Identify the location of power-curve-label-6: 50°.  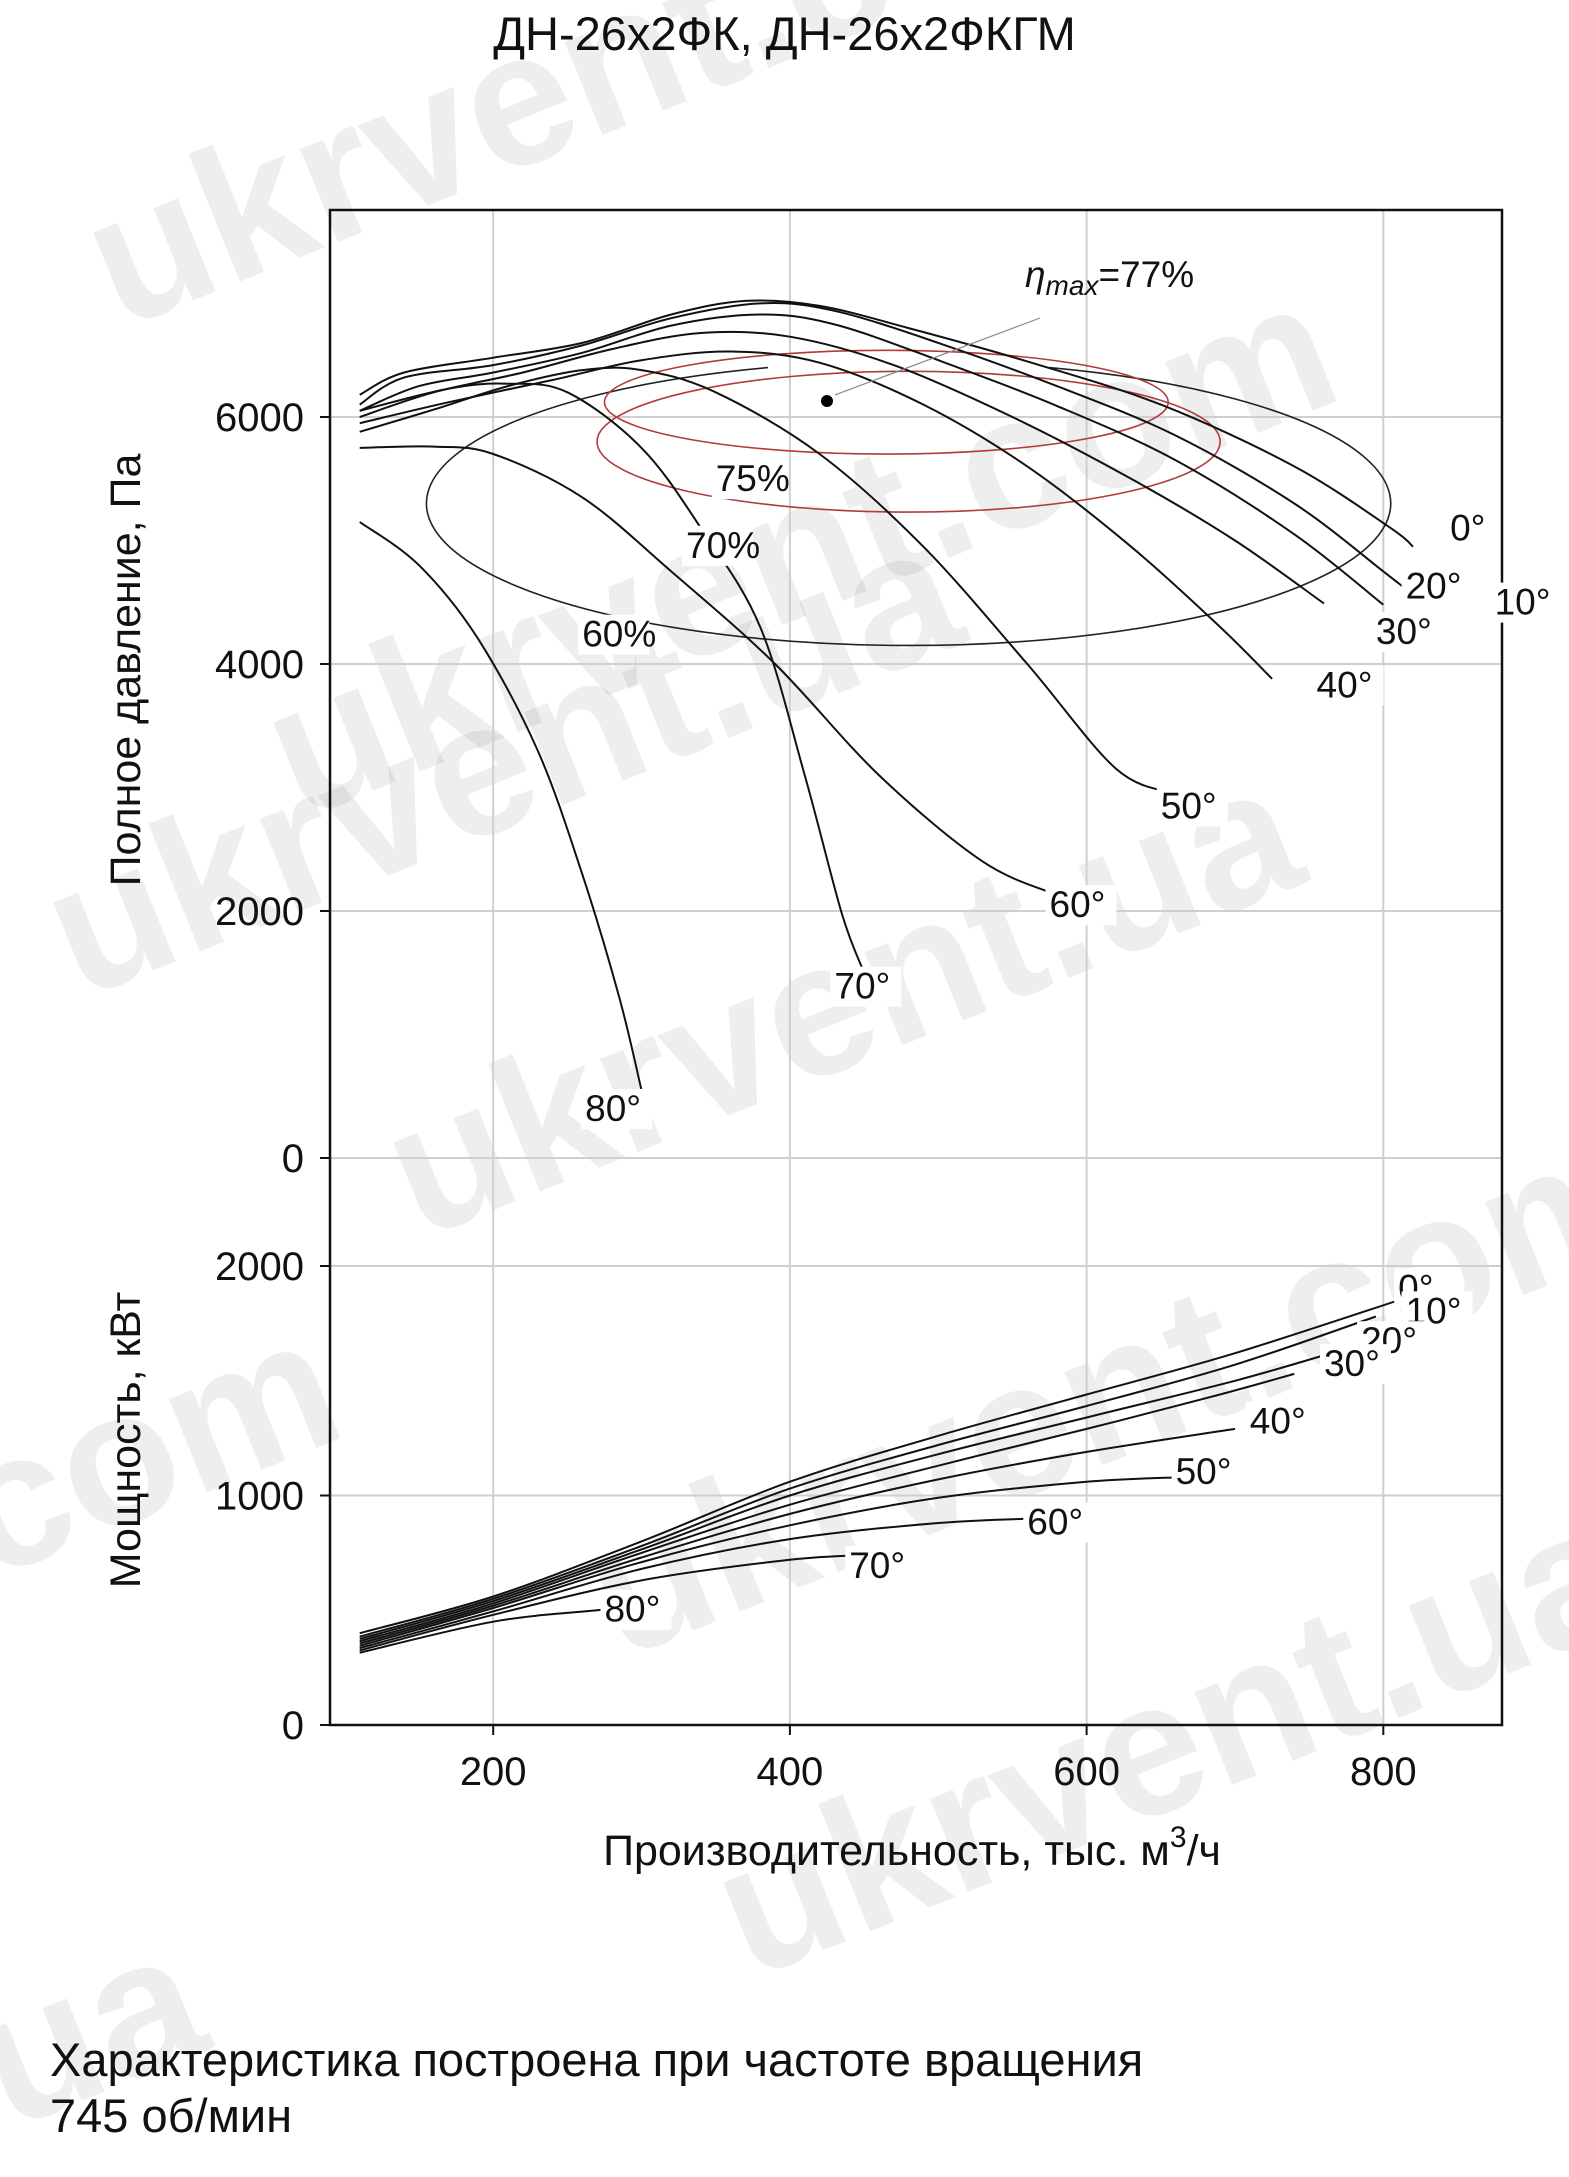
(1204, 1471).